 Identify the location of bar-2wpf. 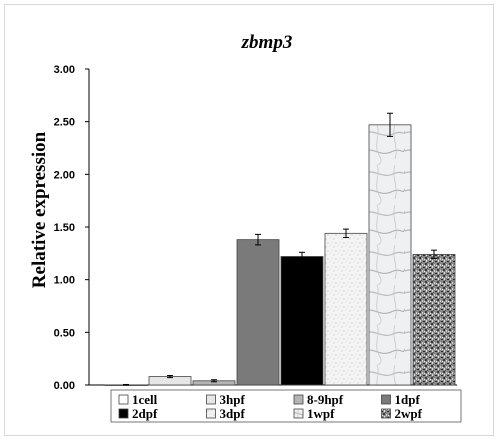
(434, 319).